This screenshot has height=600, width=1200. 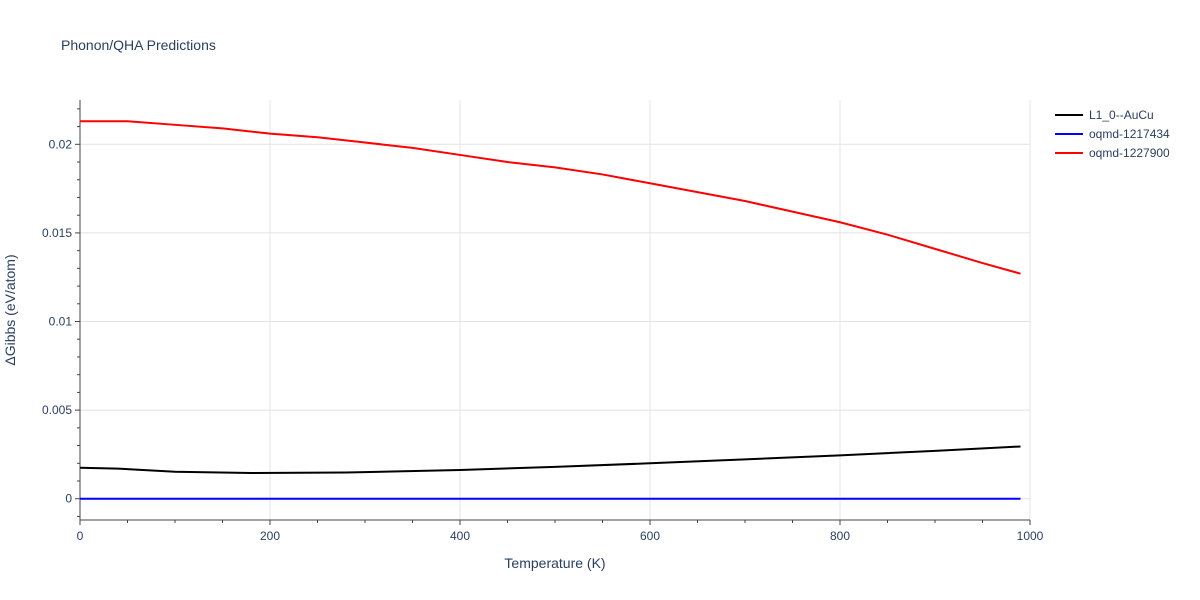 What do you see at coordinates (554, 563) in the screenshot?
I see `x-axis-title: Temperature (K)` at bounding box center [554, 563].